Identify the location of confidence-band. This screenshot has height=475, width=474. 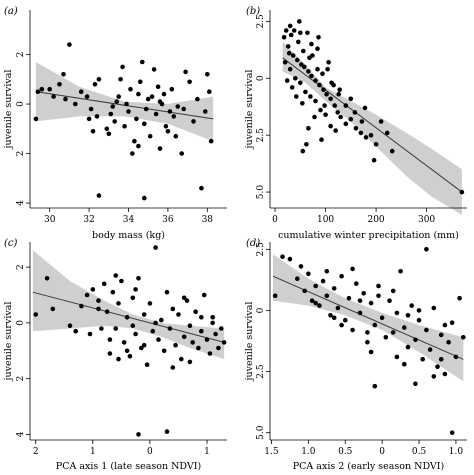
(128, 305).